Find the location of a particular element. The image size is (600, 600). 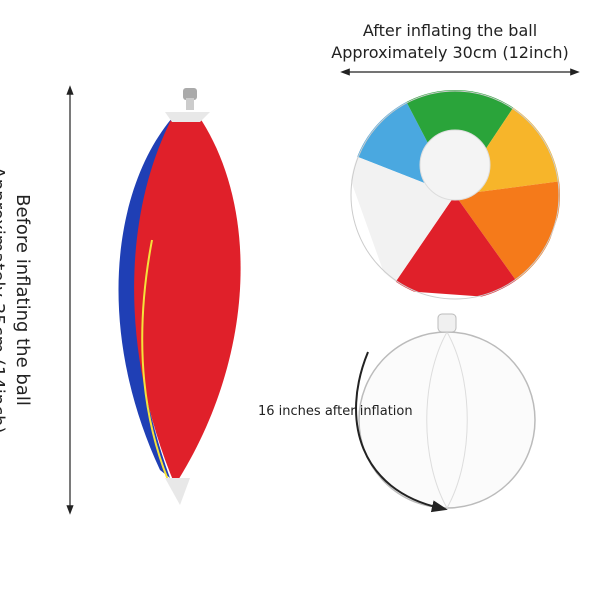

clear-ball-caption: 16 inches after inflation is located at coordinates (335, 411).